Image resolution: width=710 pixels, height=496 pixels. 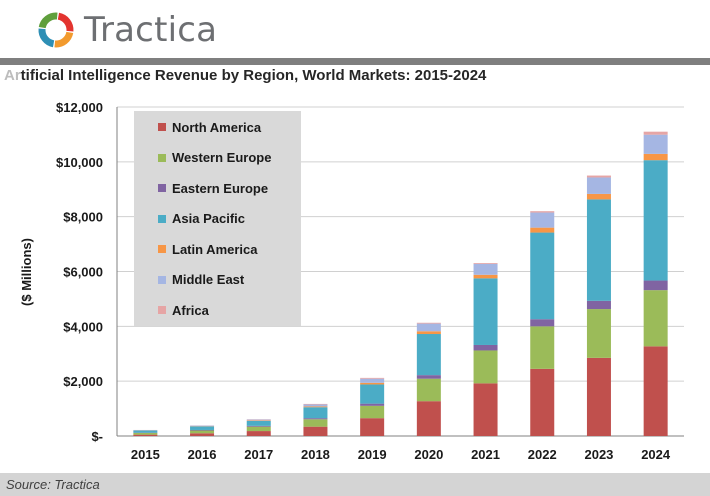 I want to click on legend-item: Latin America, so click(x=208, y=249).